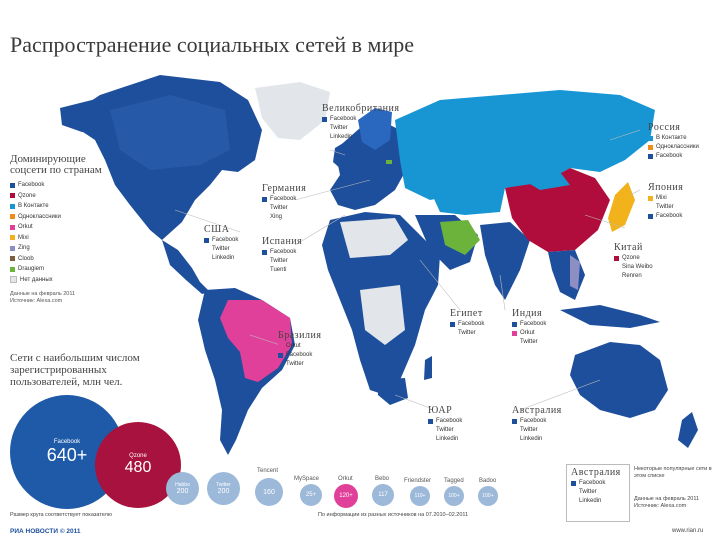 This screenshot has height=540, width=720. I want to click on legend-item-mixi: Mixi, so click(57, 238).